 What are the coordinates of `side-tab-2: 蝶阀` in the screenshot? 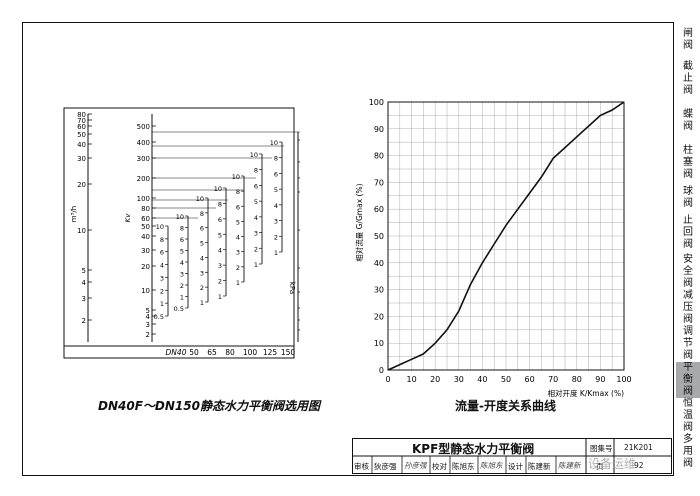 It's located at (688, 121).